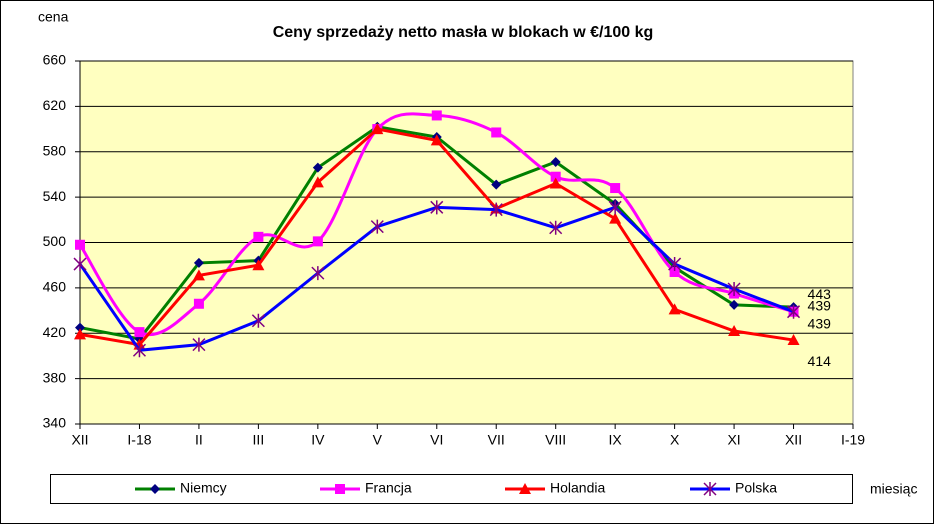 This screenshot has height=525, width=935. What do you see at coordinates (378, 440) in the screenshot?
I see `x-tick-label: V` at bounding box center [378, 440].